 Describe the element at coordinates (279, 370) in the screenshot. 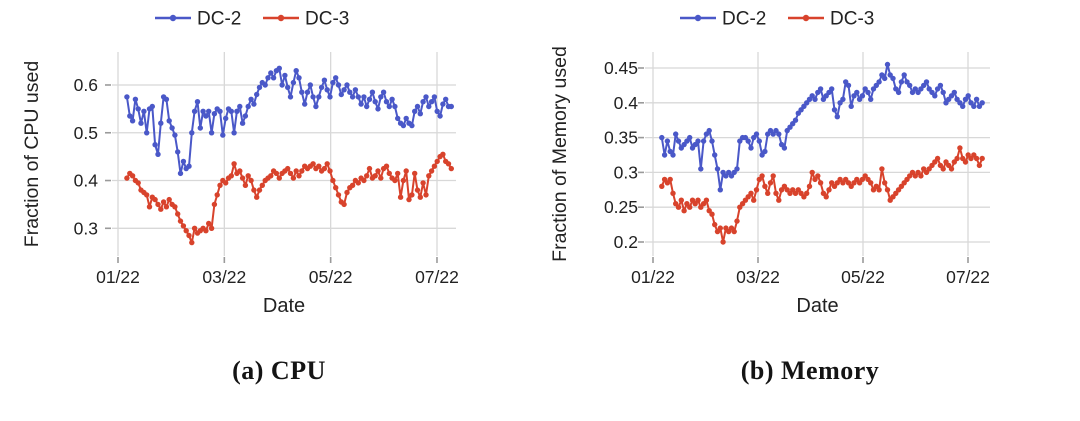

I see `cpu-caption: (a) CPU` at that location.